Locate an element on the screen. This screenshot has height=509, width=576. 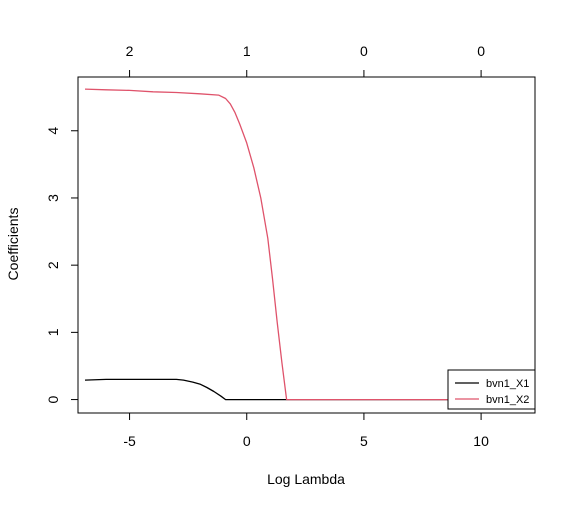
x-axis-title: Log Lambda is located at coordinates (306, 479).